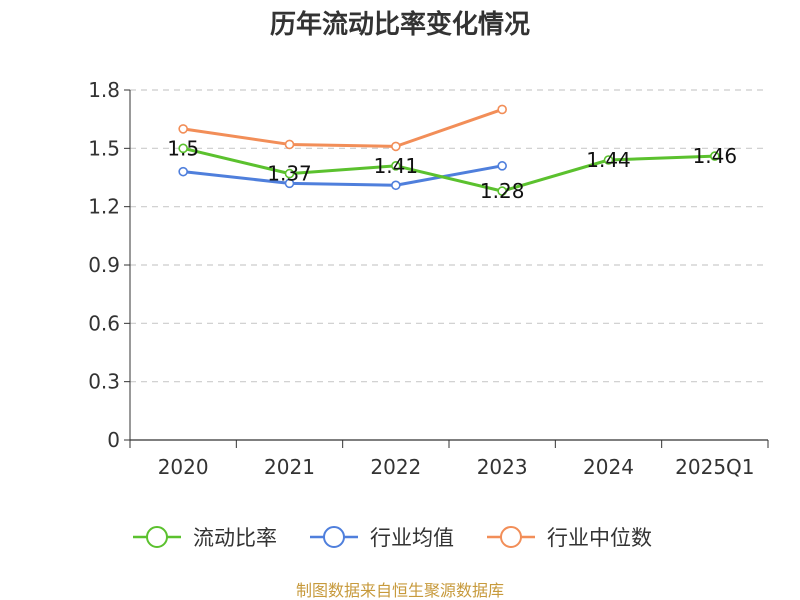 This screenshot has width=800, height=600. Describe the element at coordinates (395, 467) in the screenshot. I see `x-tick-label: 2022` at that location.